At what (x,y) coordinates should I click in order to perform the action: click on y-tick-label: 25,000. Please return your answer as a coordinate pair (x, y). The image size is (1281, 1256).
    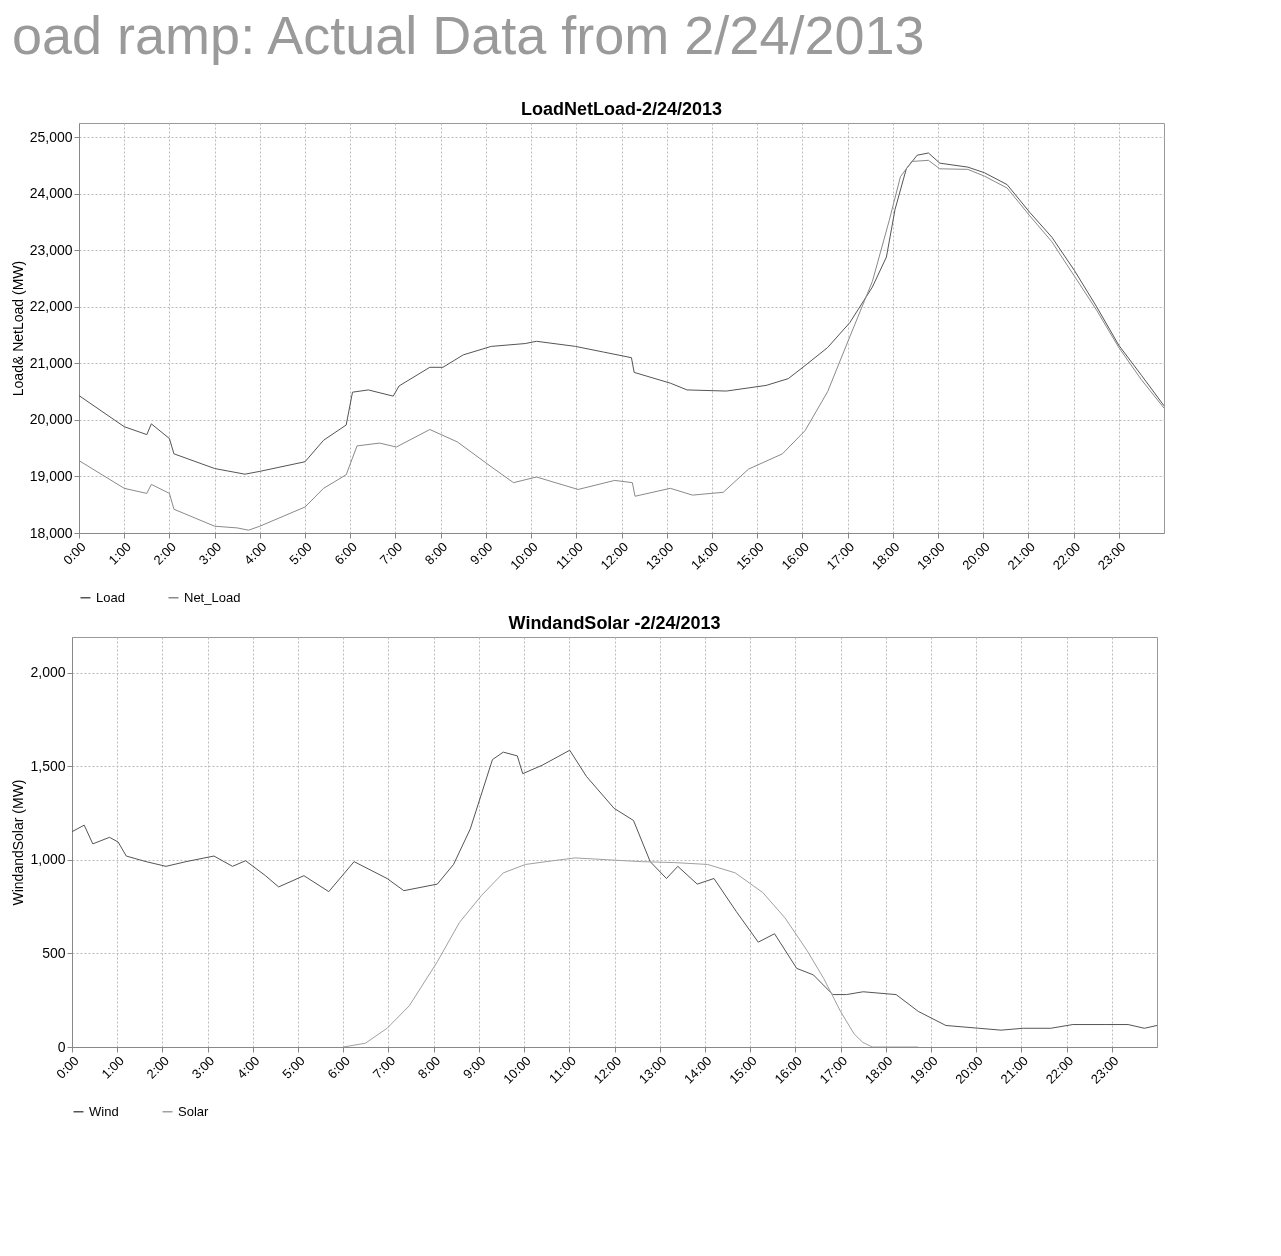
    Looking at the image, I should click on (51, 136).